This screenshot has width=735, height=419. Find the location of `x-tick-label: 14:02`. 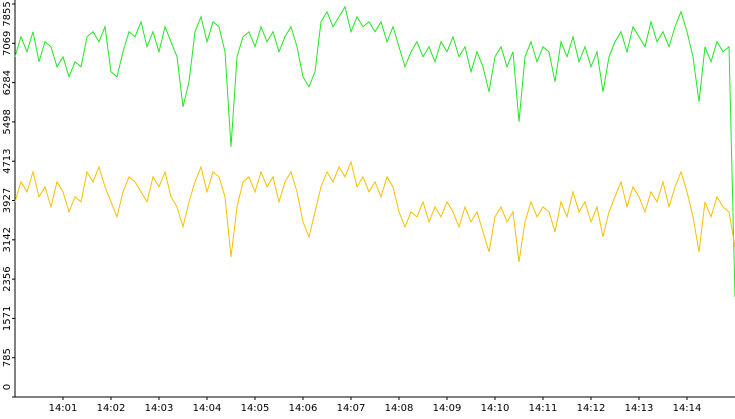

x-tick-label: 14:02 is located at coordinates (111, 408).